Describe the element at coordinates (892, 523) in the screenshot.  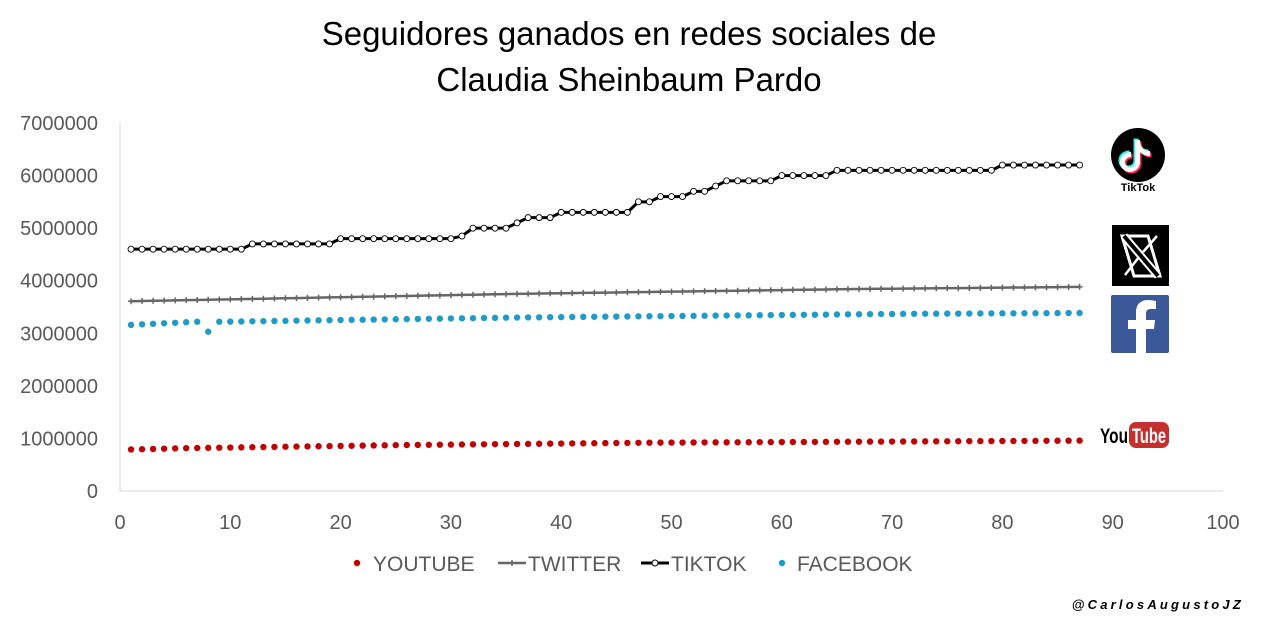
I see `x-tick-label: 70` at that location.